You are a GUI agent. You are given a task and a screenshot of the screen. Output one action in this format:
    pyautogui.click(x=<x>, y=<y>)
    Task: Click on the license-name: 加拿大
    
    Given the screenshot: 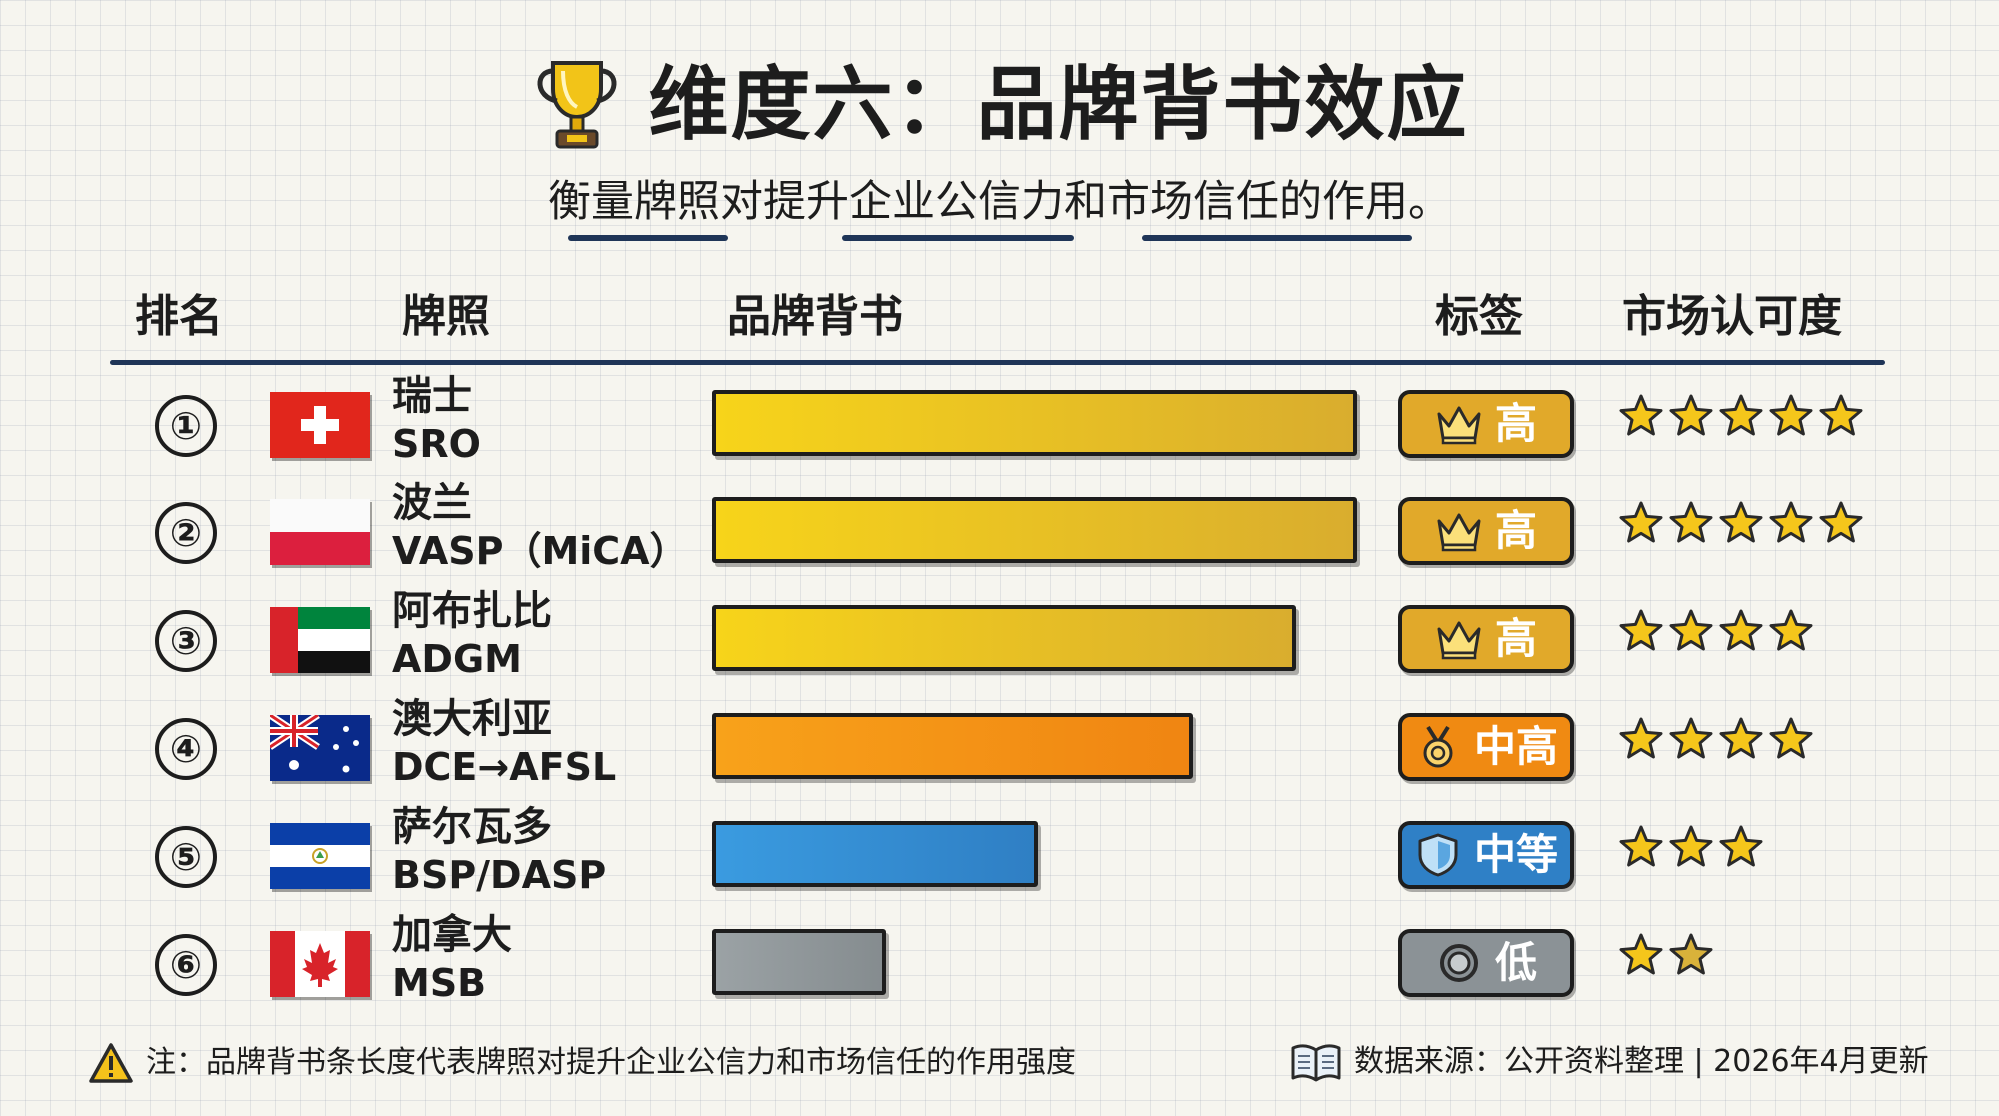 What is the action you would take?
    pyautogui.click(x=452, y=935)
    